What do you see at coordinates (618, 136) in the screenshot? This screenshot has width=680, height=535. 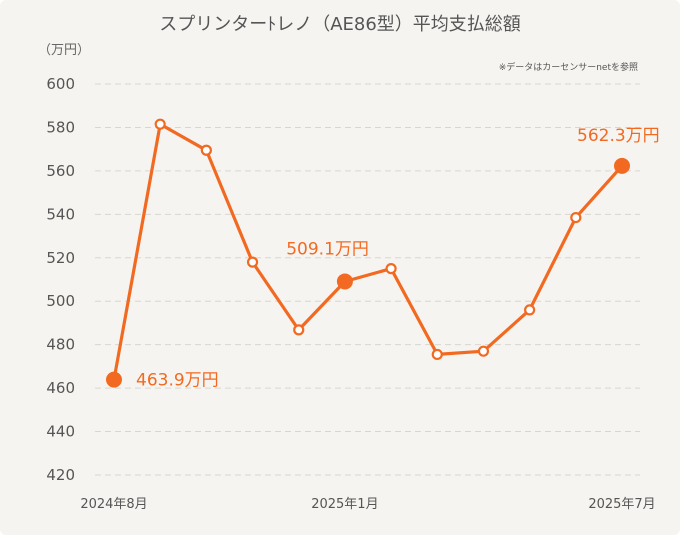 I see `data-label: 562.3万円` at bounding box center [618, 136].